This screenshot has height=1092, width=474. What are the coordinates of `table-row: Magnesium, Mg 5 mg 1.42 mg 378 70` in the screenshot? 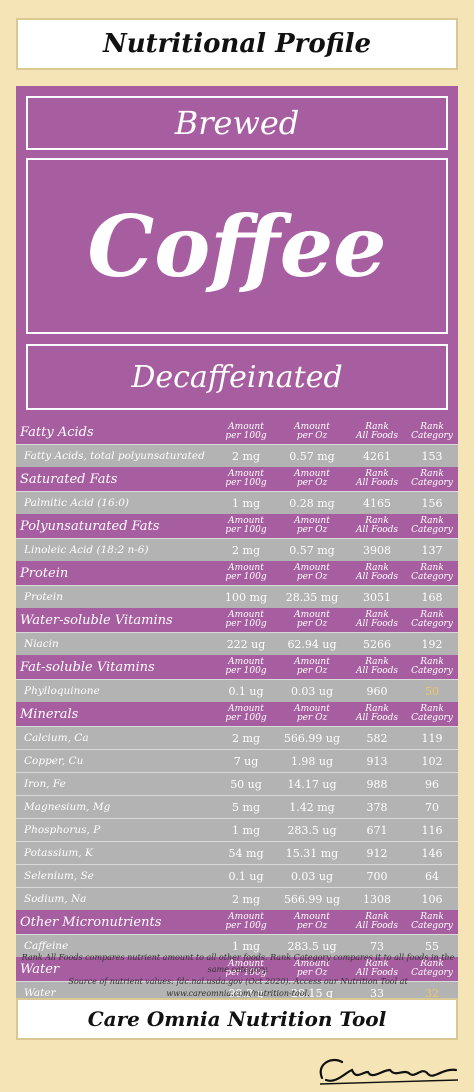 It's located at (237, 807).